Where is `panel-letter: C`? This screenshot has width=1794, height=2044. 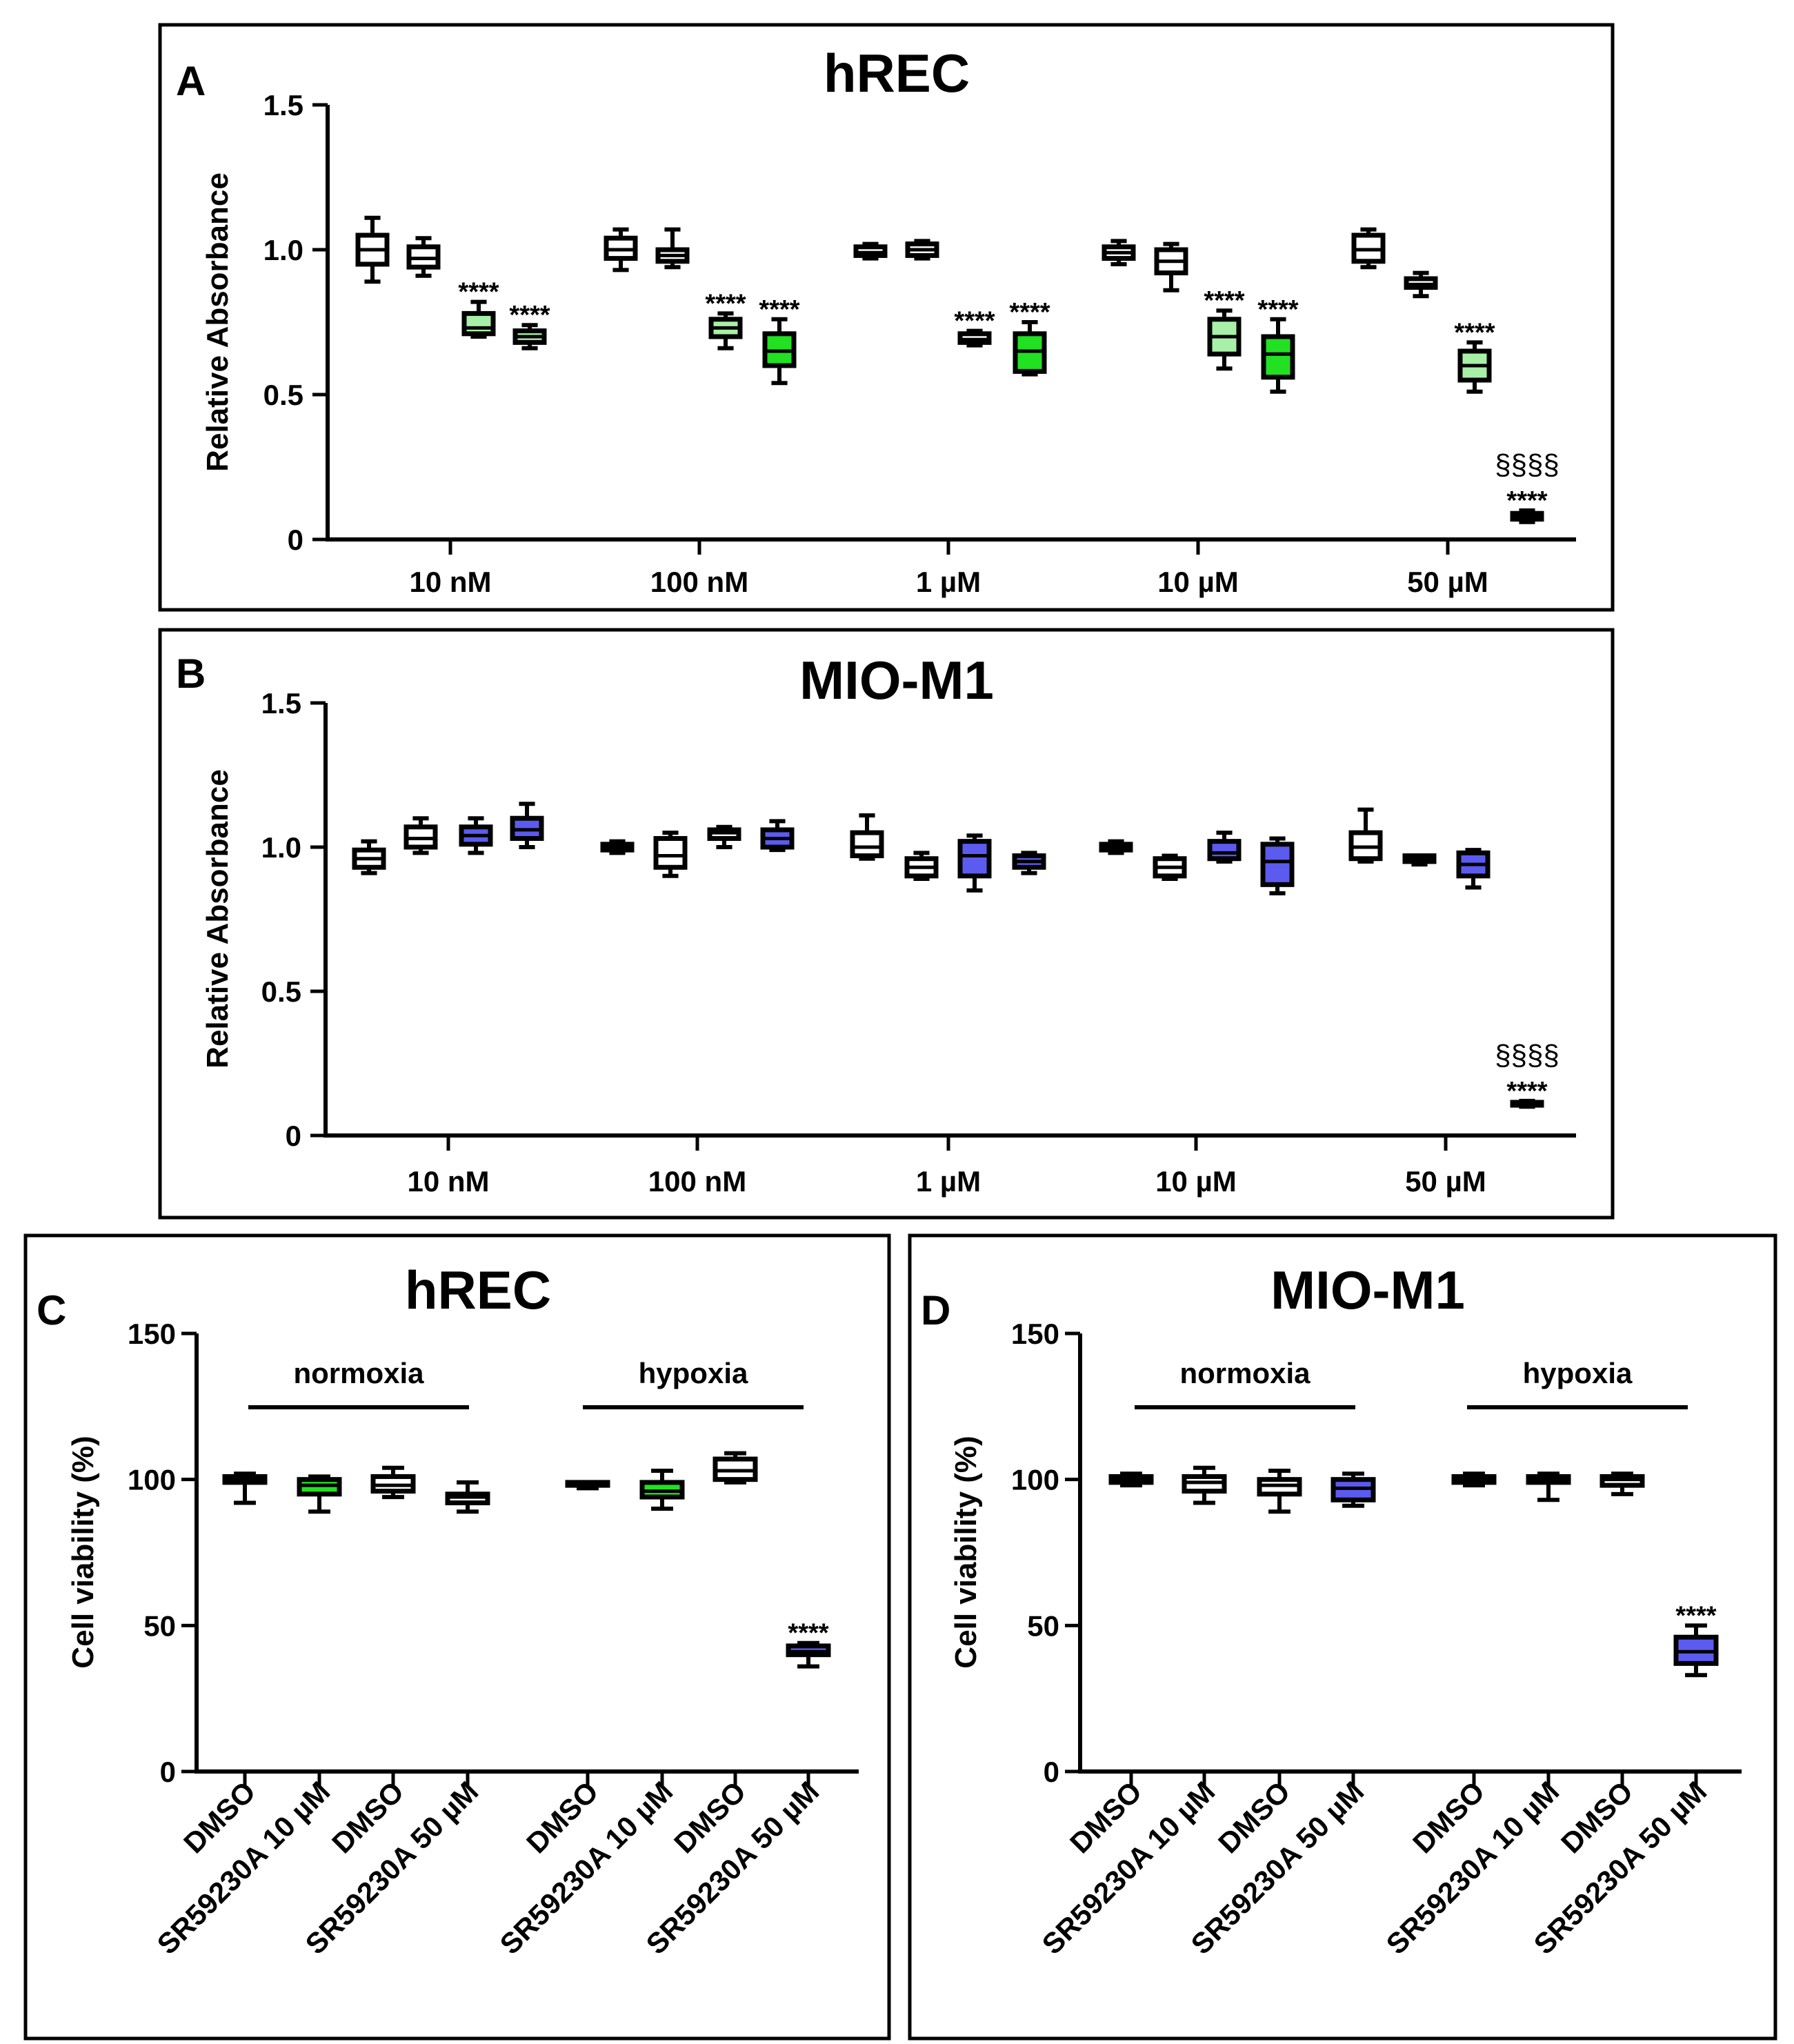
panel-letter: C is located at coordinates (51, 1310).